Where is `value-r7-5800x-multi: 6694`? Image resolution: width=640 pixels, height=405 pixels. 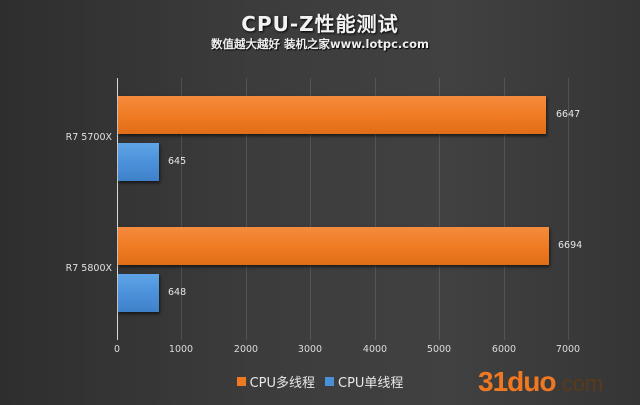
value-r7-5800x-multi: 6694 is located at coordinates (570, 245).